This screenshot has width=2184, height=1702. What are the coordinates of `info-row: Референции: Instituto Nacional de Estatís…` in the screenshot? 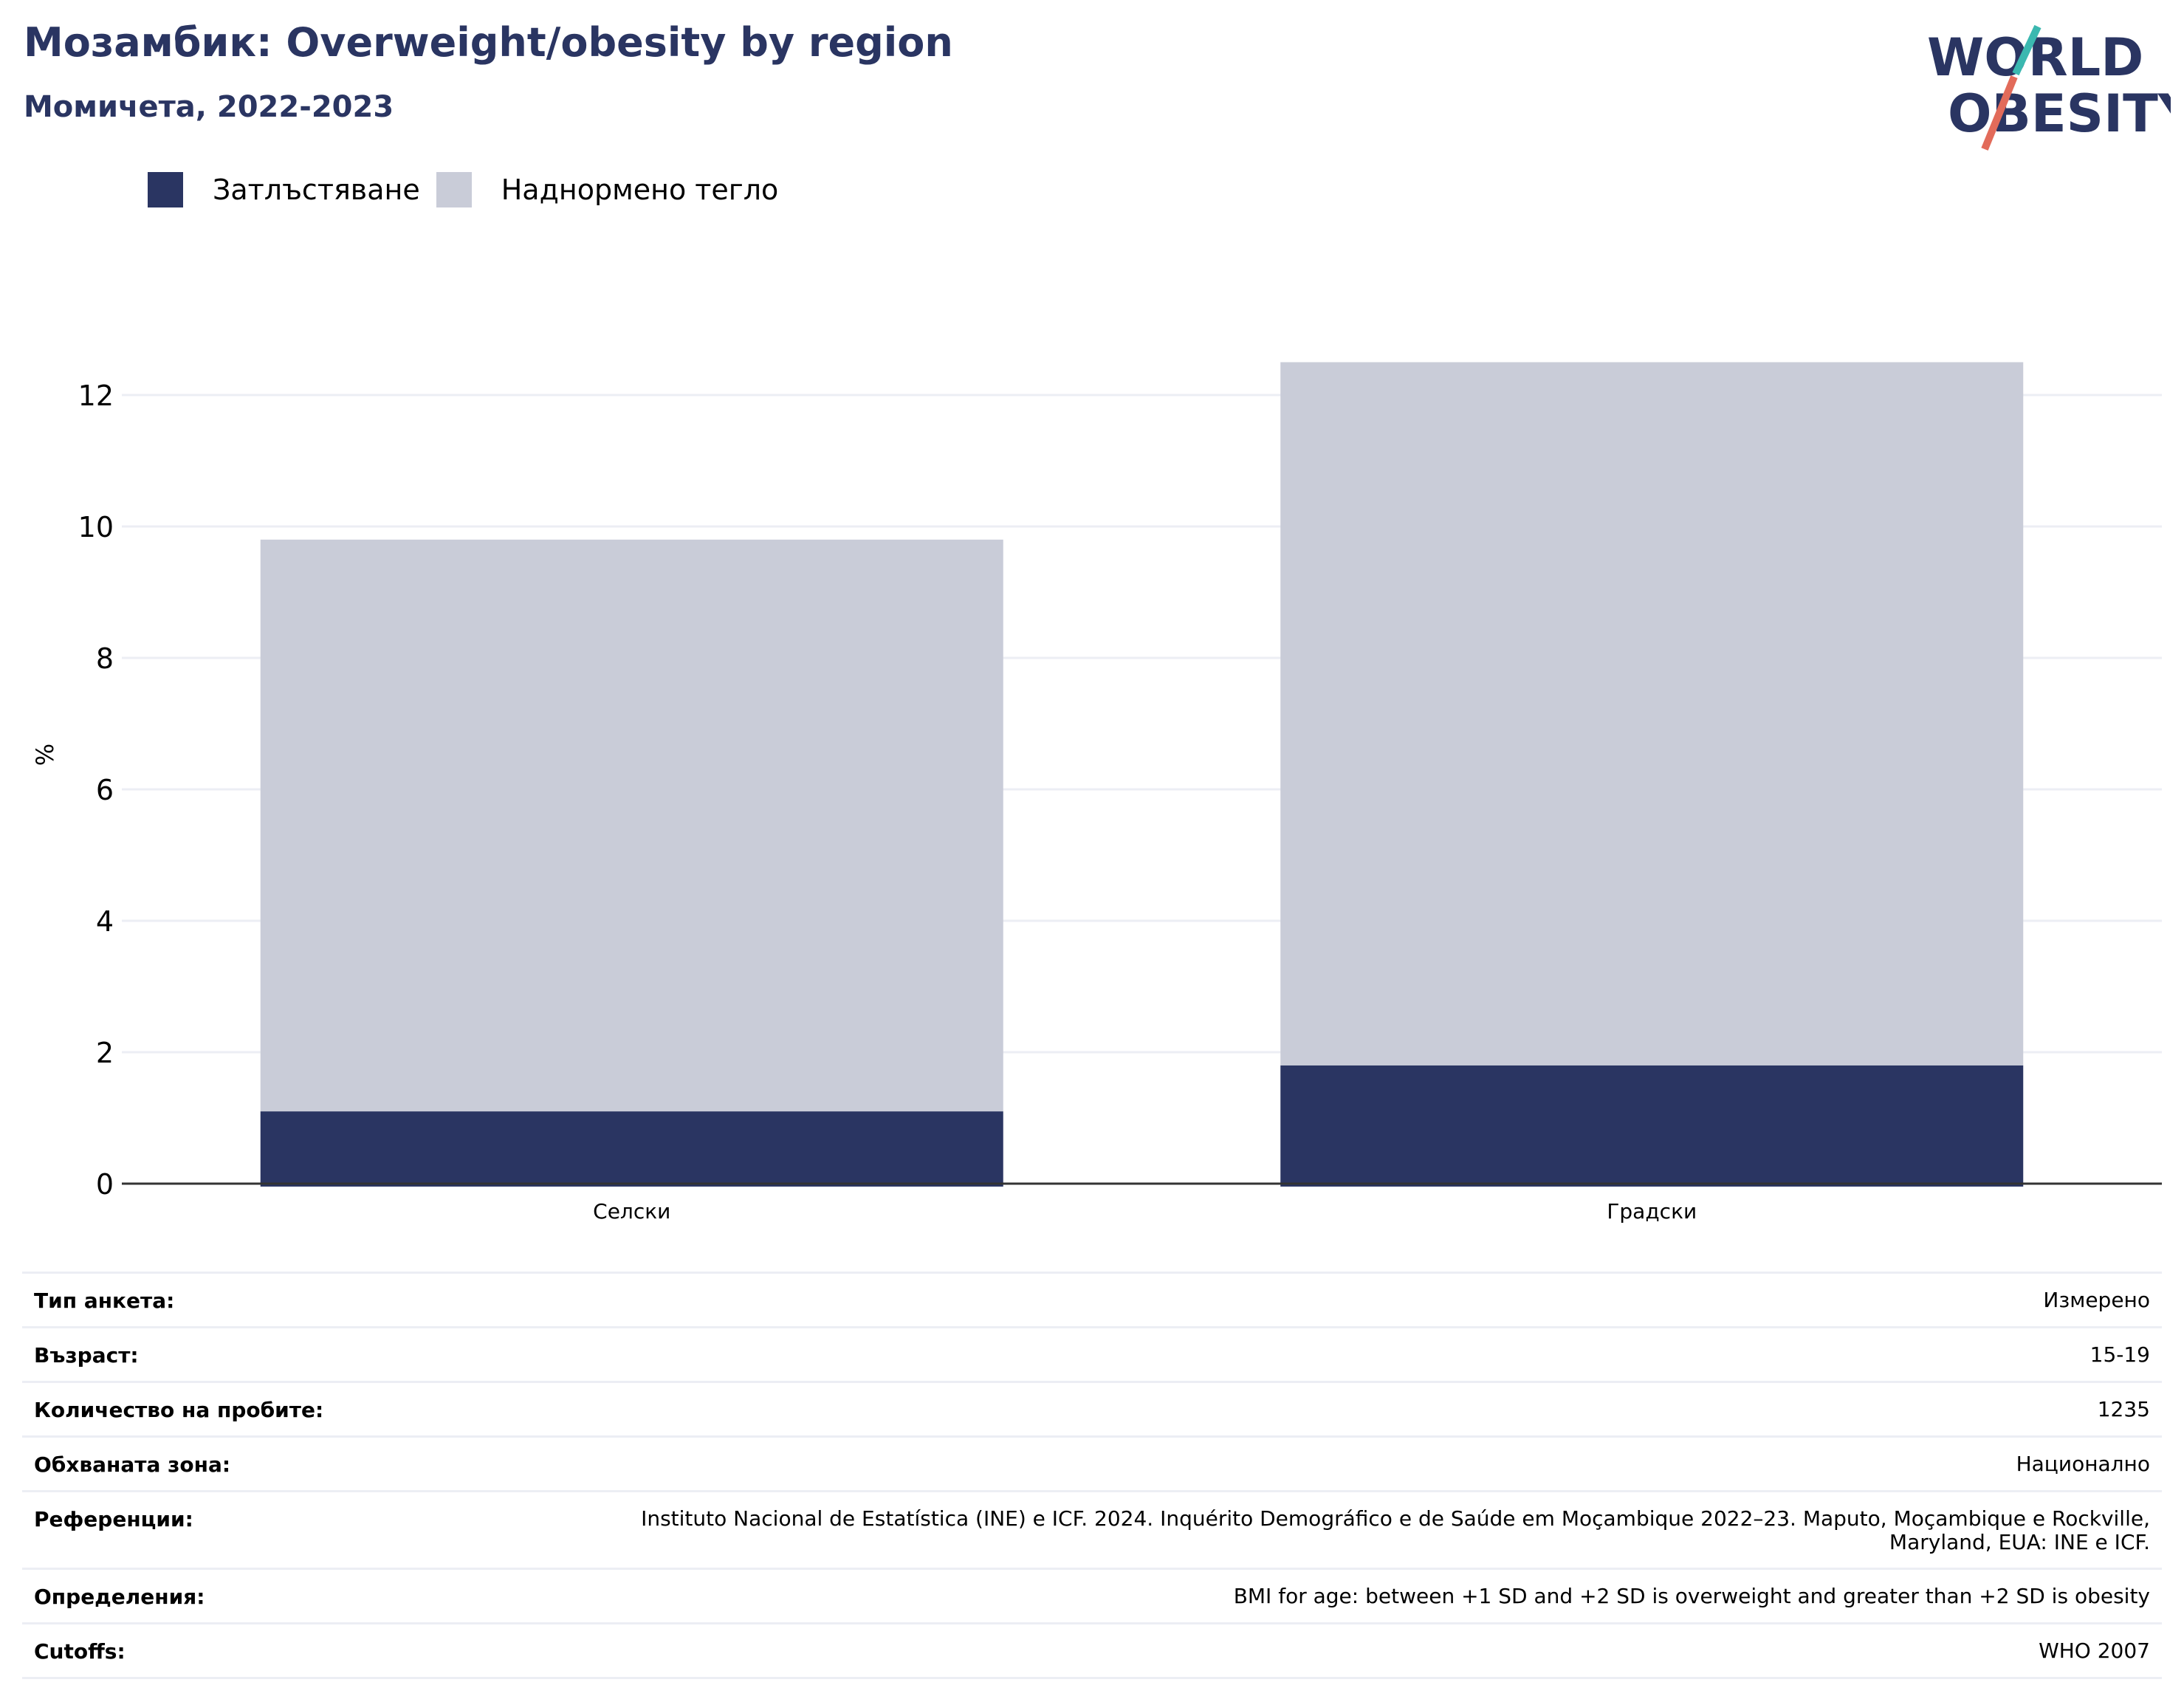 It's located at (1092, 1529).